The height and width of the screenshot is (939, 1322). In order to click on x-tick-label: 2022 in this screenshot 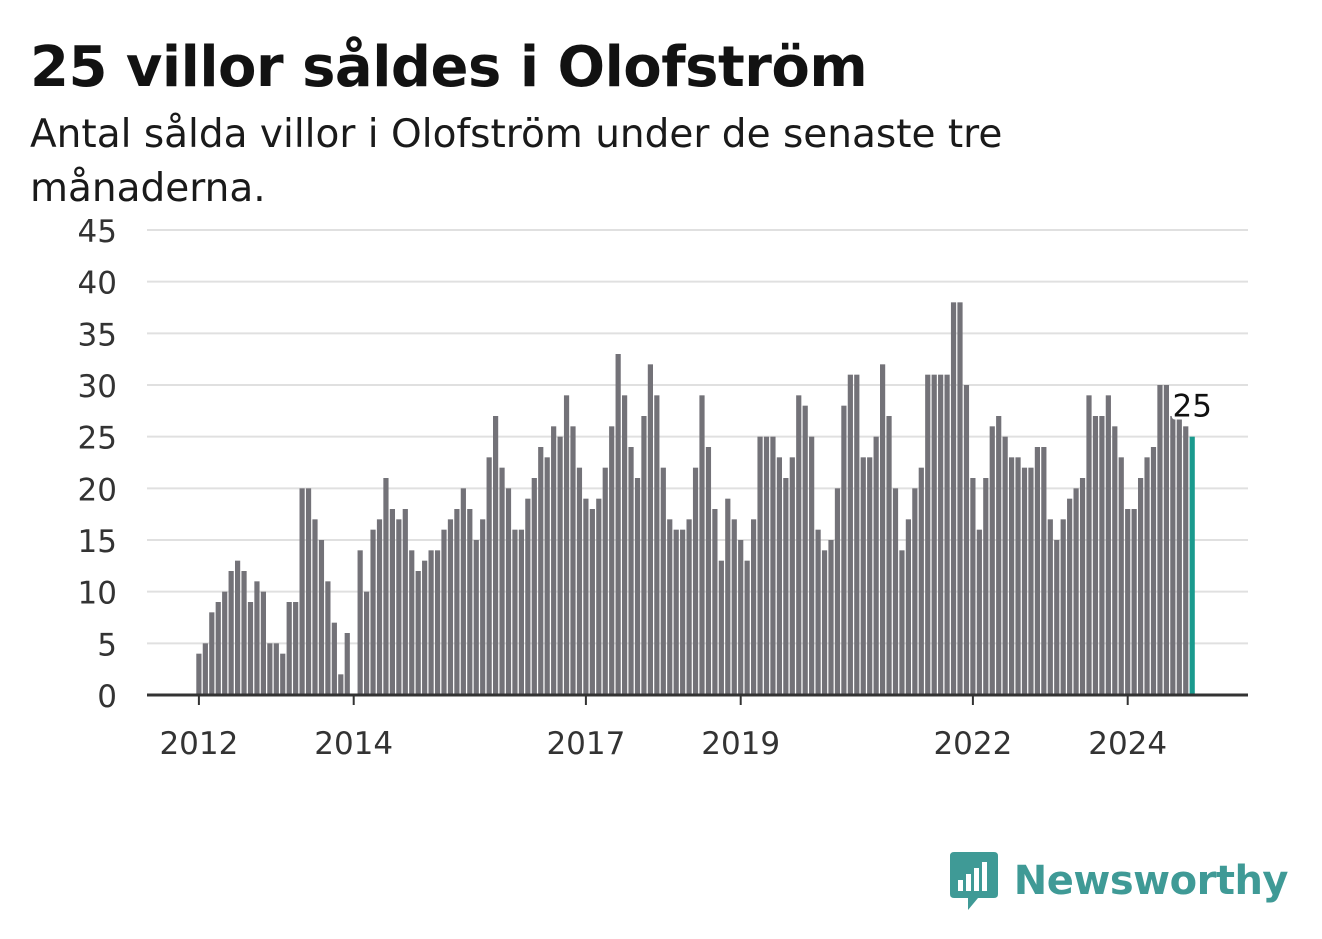, I will do `click(972, 744)`.